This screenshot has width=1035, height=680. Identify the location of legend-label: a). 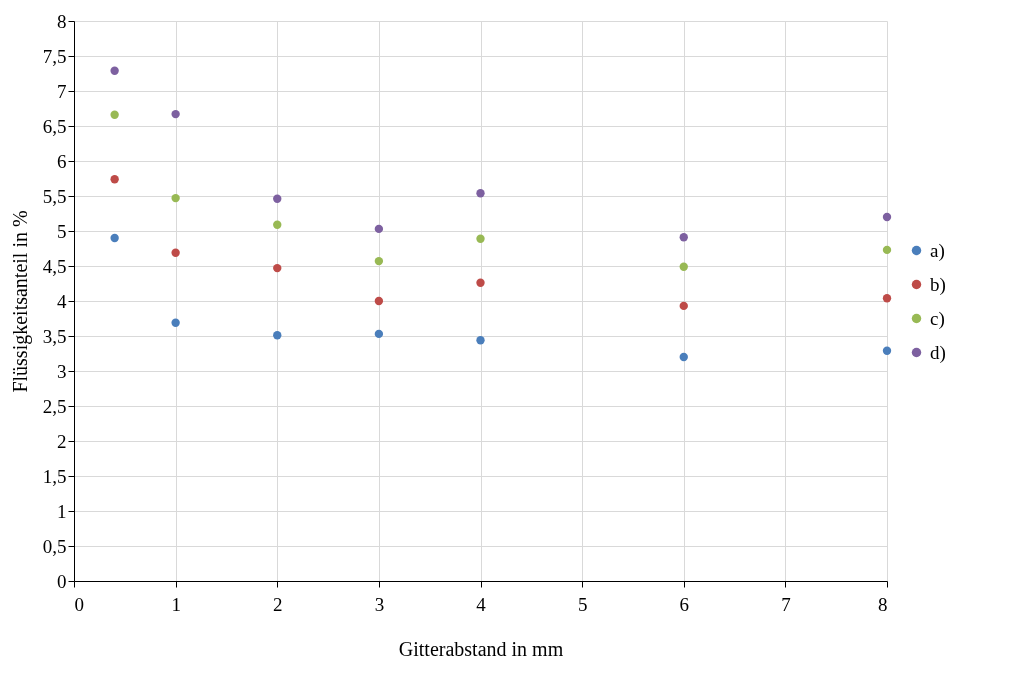
(937, 250).